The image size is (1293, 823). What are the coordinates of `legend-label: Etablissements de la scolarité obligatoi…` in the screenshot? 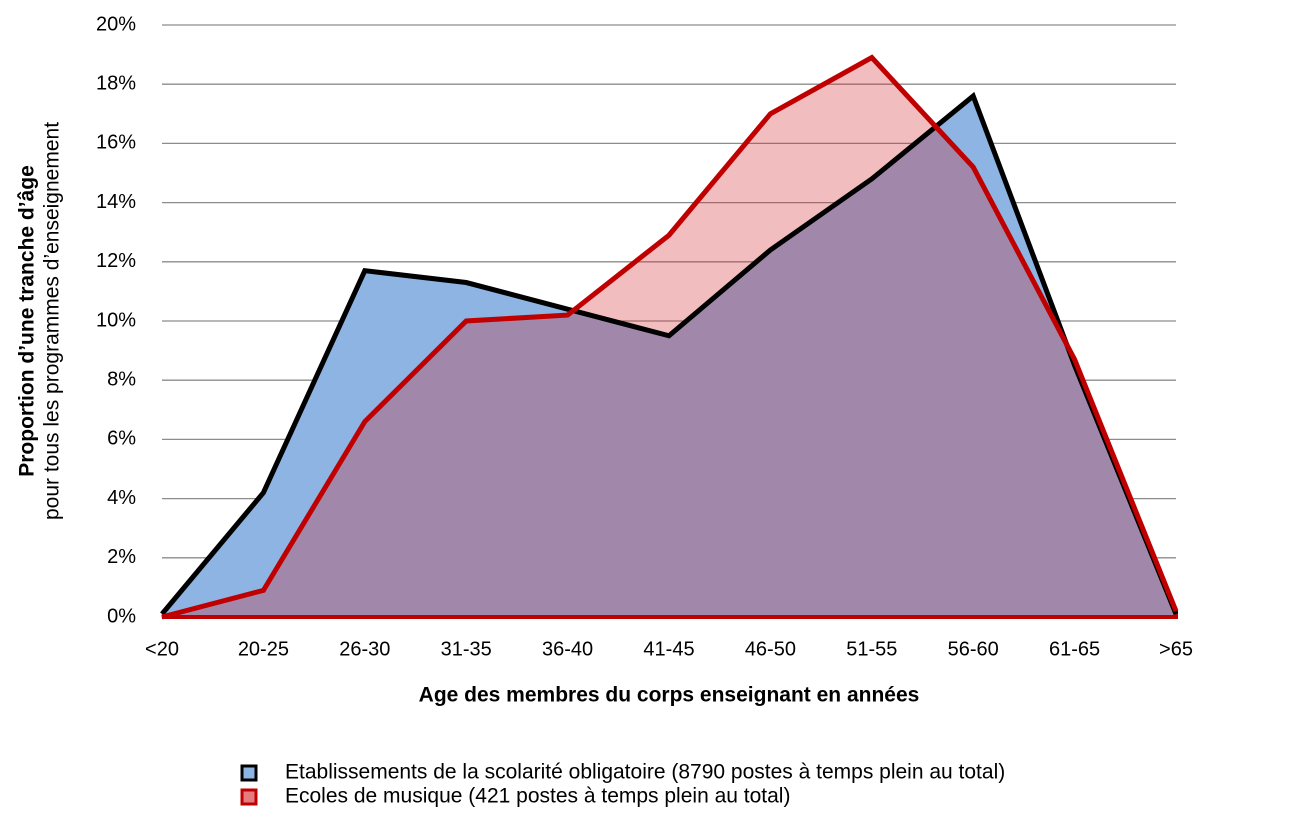 It's located at (645, 772).